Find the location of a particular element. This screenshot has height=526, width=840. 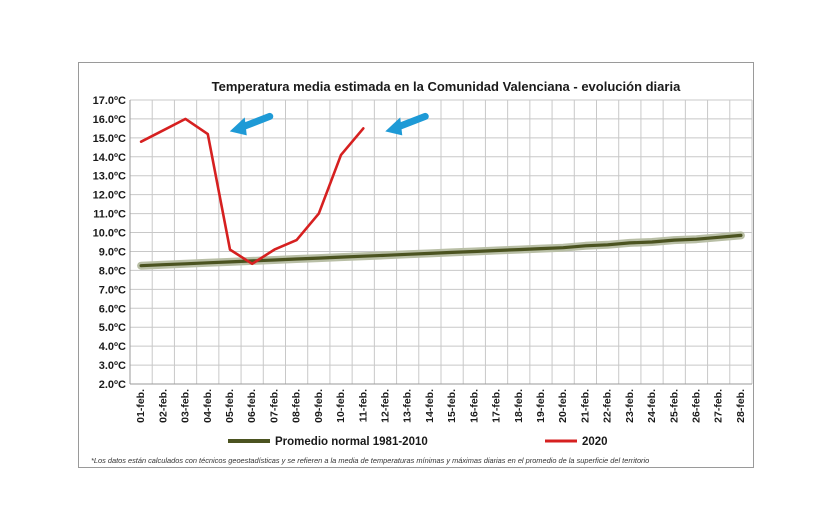

legend: Promedio normal 1981-2010 2020 is located at coordinates (418, 442).